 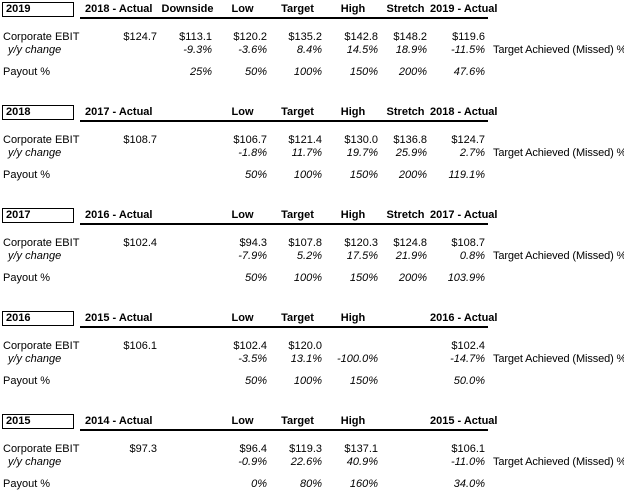 I want to click on ebit-low: $94.3, so click(x=253, y=243).